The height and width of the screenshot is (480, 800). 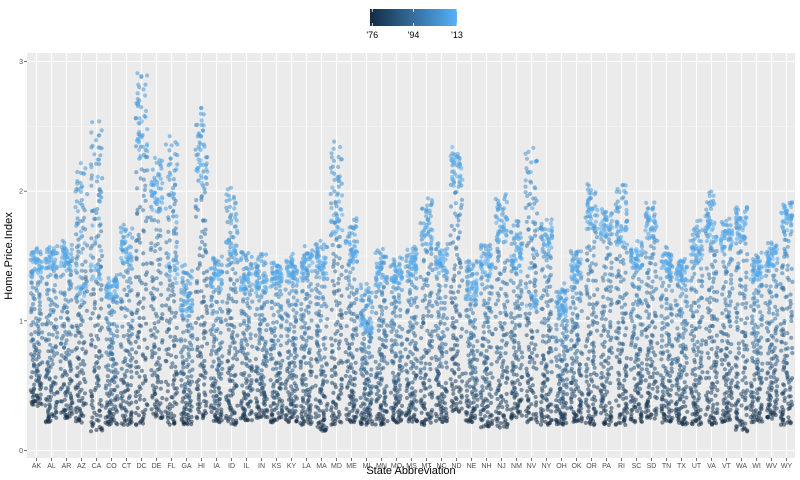 What do you see at coordinates (213, 346) in the screenshot?
I see `point-ia` at bounding box center [213, 346].